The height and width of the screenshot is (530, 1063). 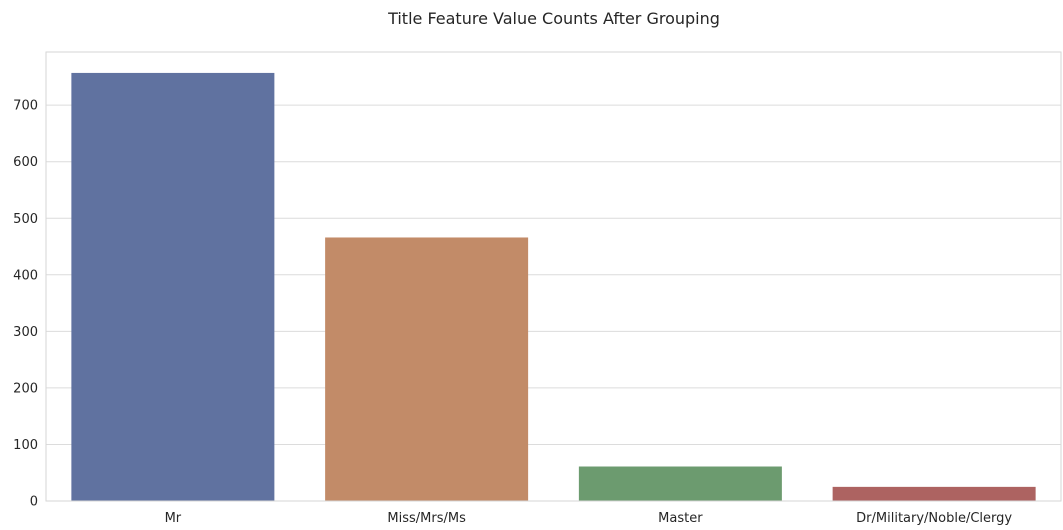 What do you see at coordinates (25, 219) in the screenshot?
I see `y-tick-label: 500` at bounding box center [25, 219].